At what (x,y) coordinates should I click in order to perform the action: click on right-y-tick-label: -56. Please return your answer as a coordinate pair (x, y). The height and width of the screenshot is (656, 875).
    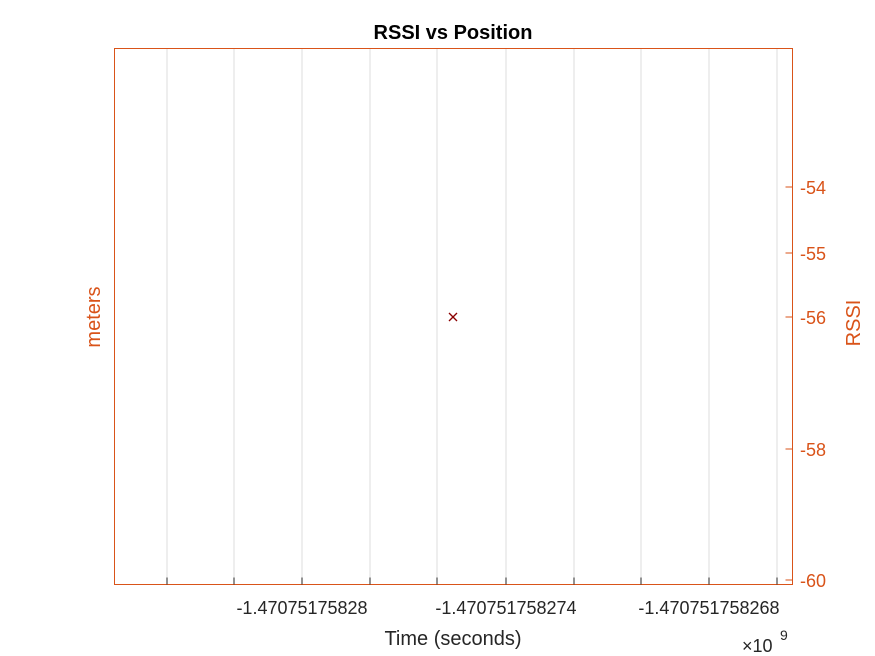
    Looking at the image, I should click on (813, 318).